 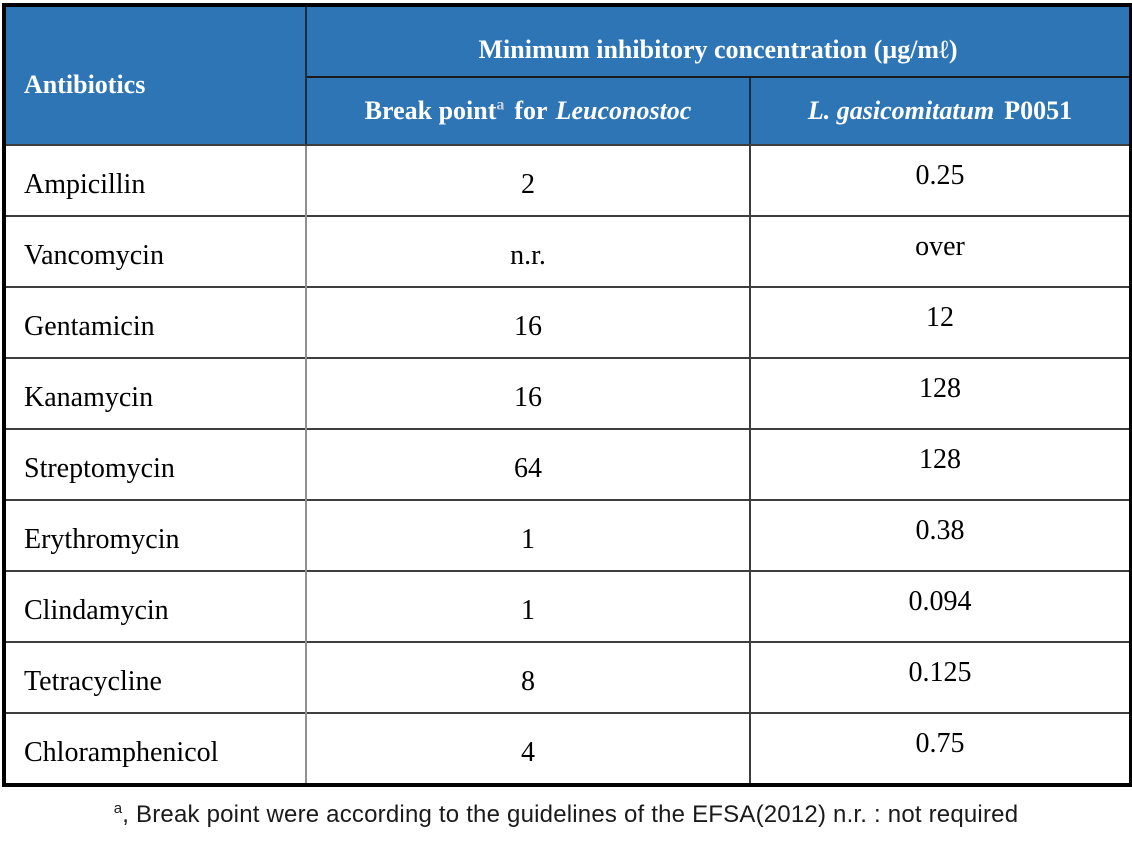 I want to click on breakpoint-value: 8, so click(x=528, y=677).